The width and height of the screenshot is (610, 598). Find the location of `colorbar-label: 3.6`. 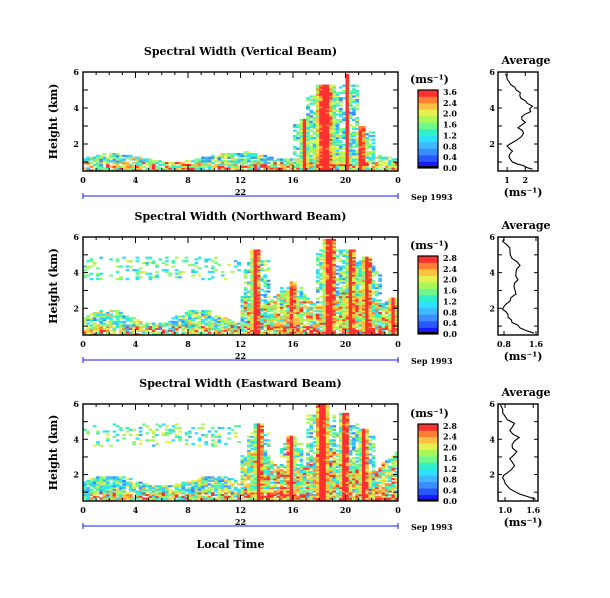

colorbar-label: 3.6 is located at coordinates (450, 92).